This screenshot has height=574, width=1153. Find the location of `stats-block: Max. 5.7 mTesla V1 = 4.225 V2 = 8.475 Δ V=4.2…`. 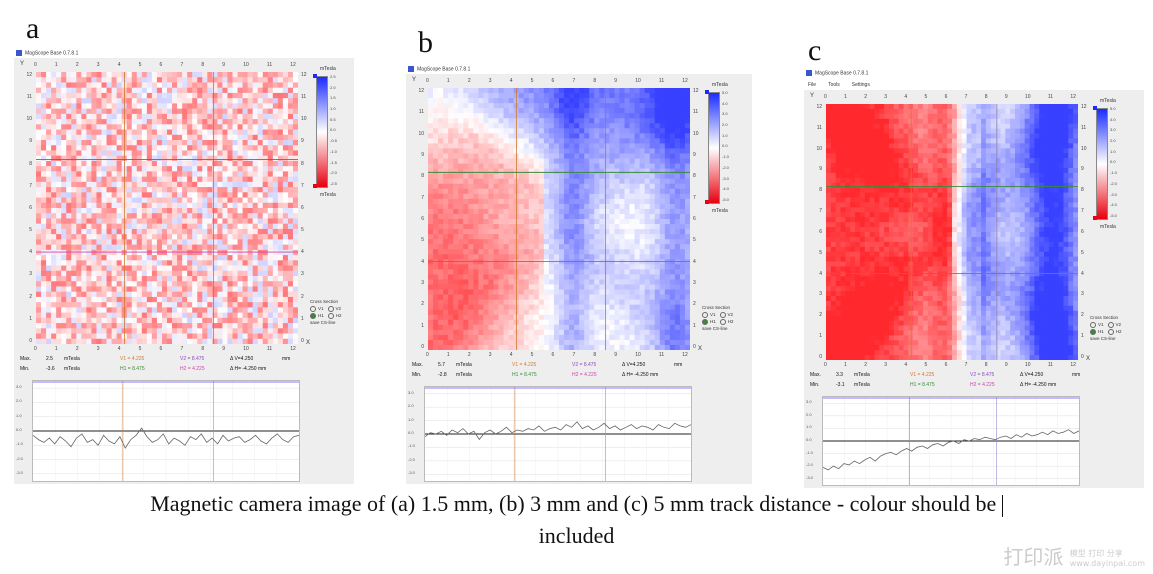

stats-block: Max. 5.7 mTesla V1 = 4.225 V2 = 8.475 Δ V=4.2… is located at coordinates (579, 372).